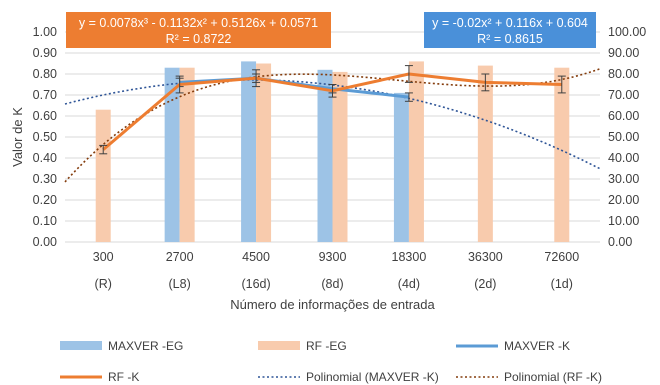  Describe the element at coordinates (620, 242) in the screenshot. I see `right-tick-label: 0.00` at that location.